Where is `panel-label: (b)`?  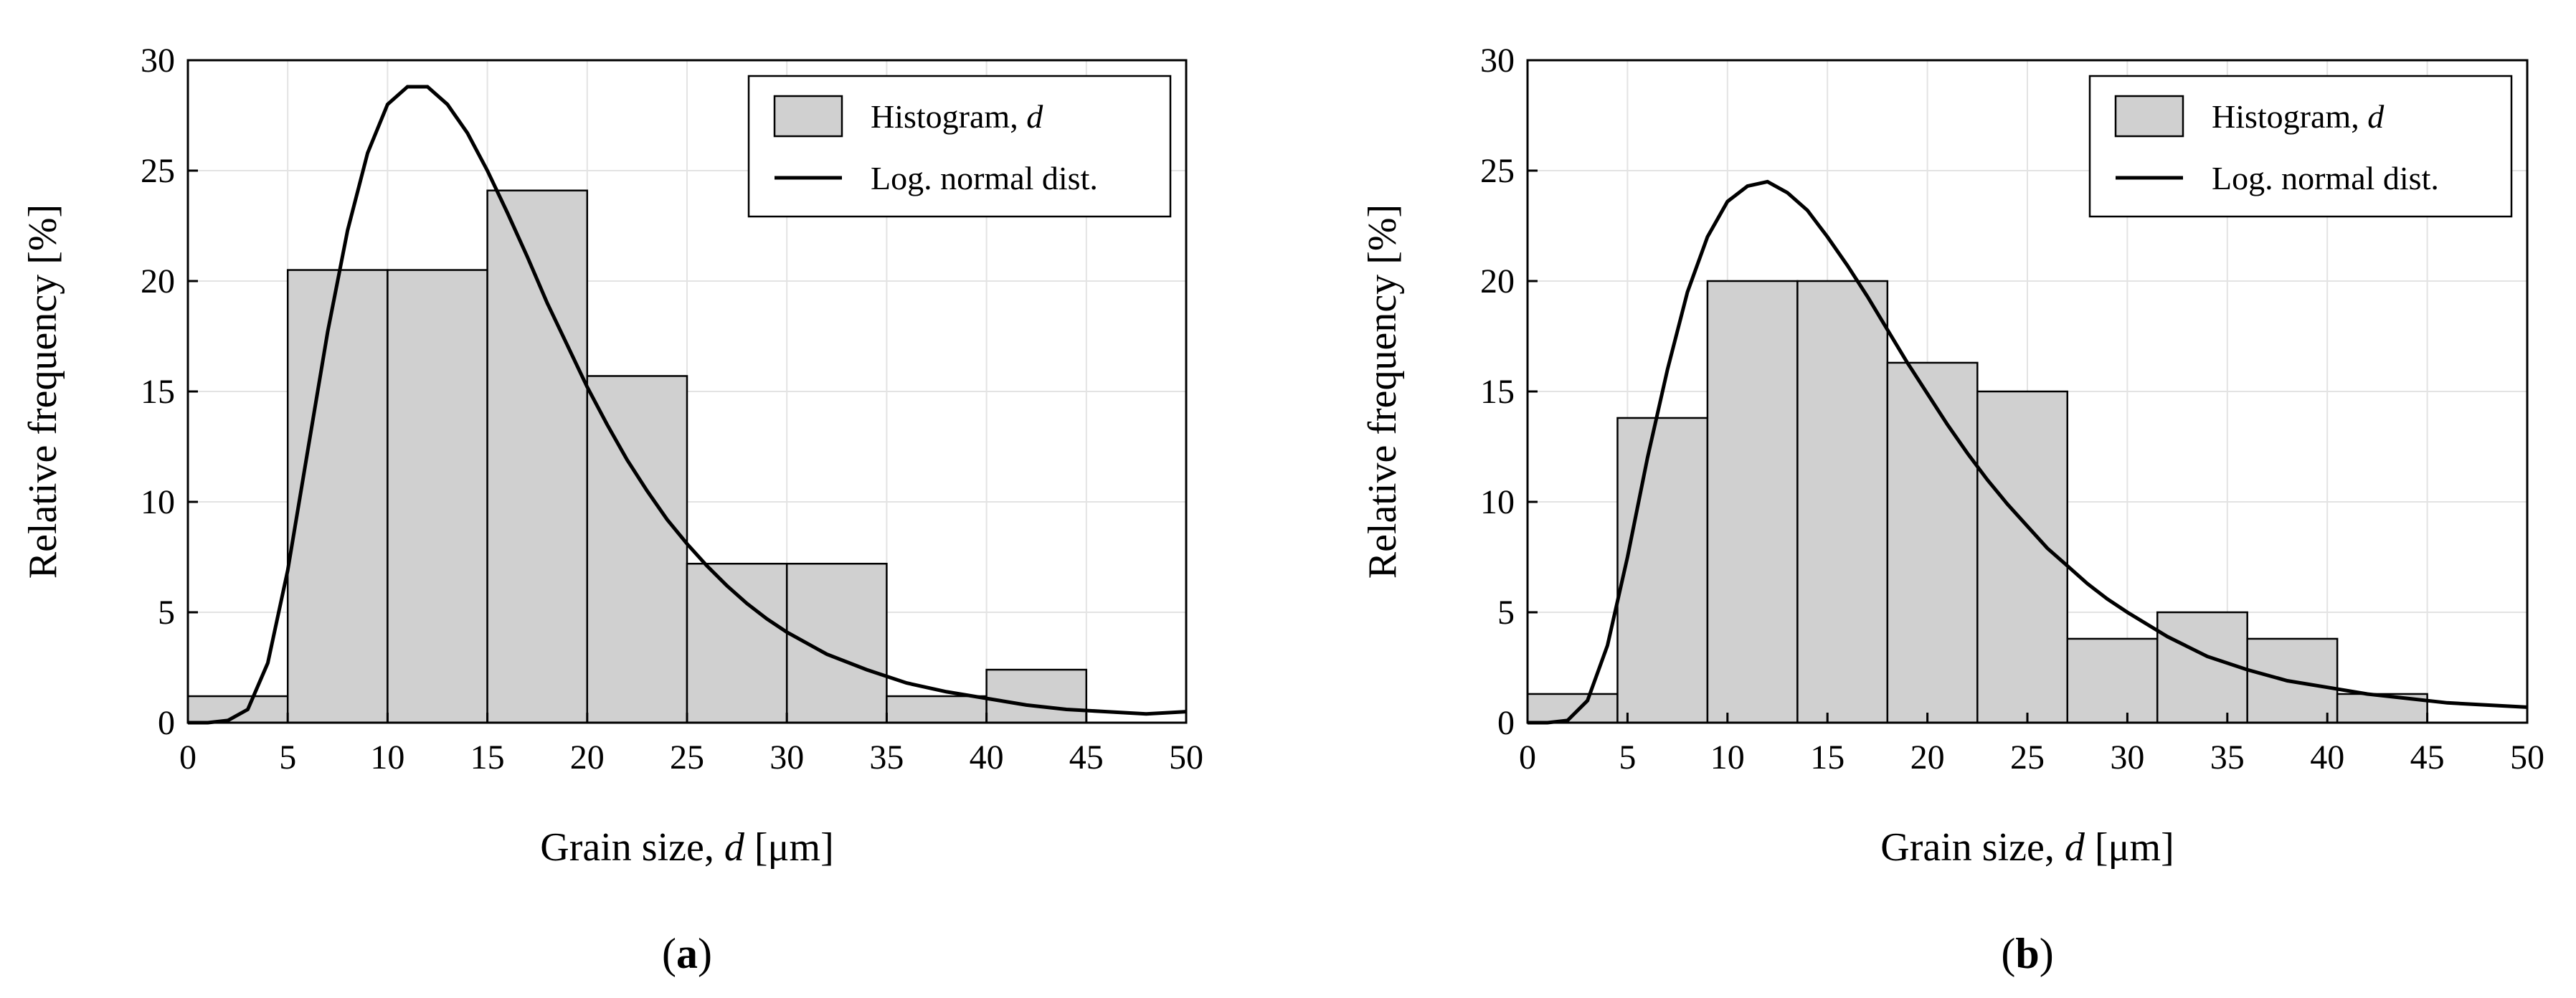
panel-label: (b) is located at coordinates (2027, 954).